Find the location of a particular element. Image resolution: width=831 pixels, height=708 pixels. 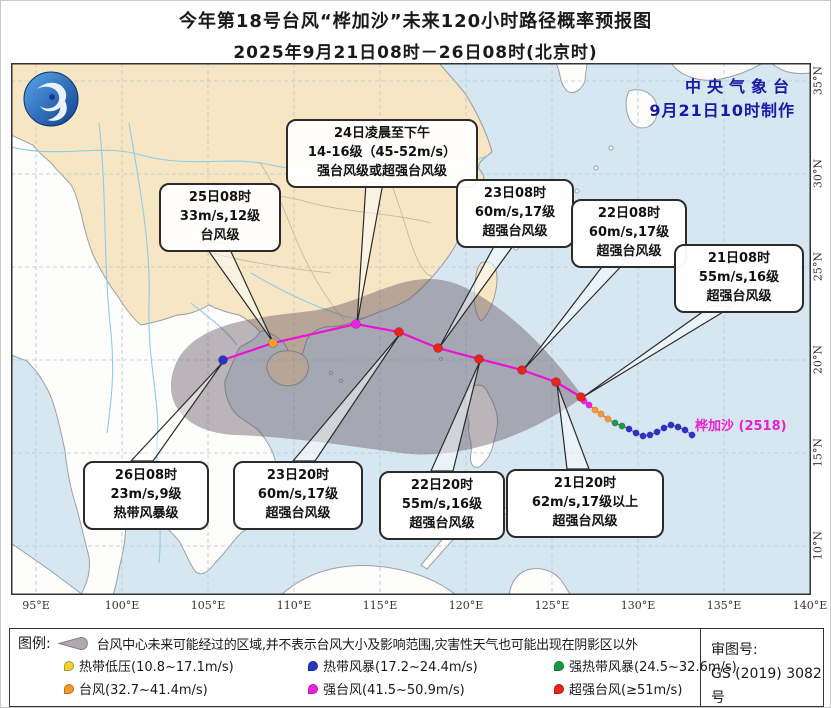

callout-line: 23日08时 is located at coordinates (515, 193).